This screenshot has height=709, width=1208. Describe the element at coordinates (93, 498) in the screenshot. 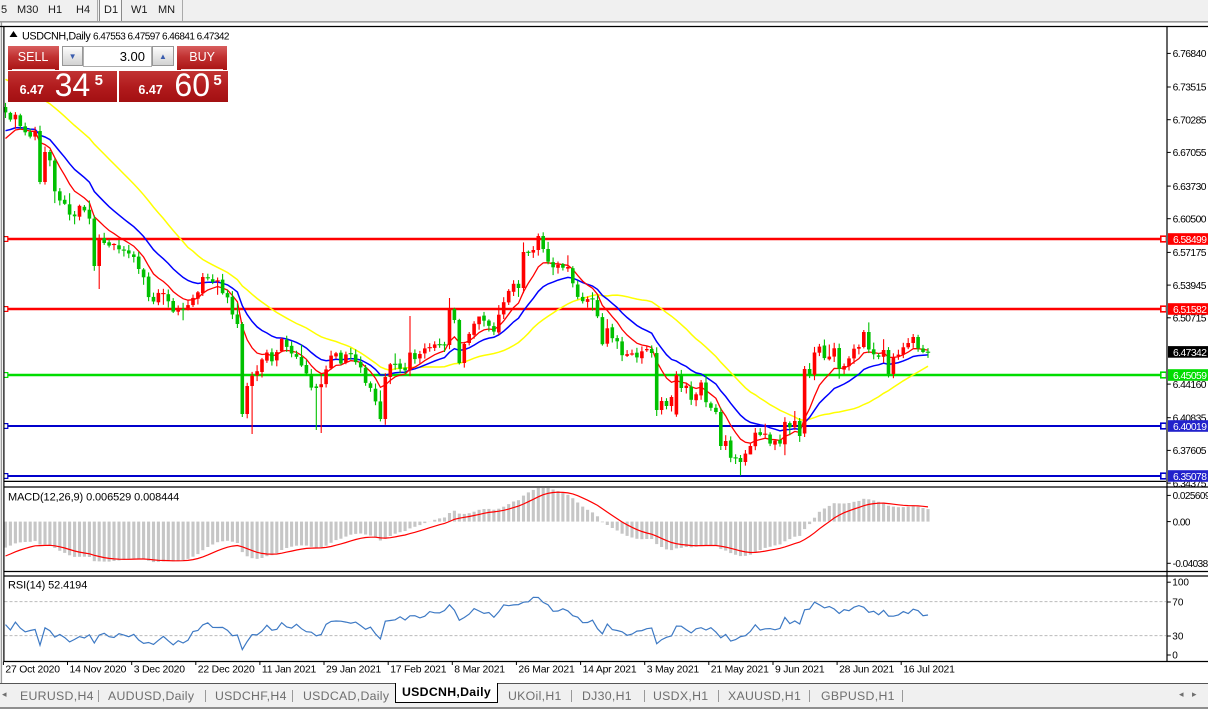

I see `svg-text:MACD(12,26,9) 0.006529 0.00844: MACD(12,26,9) 0.006529 0.008444` at that location.